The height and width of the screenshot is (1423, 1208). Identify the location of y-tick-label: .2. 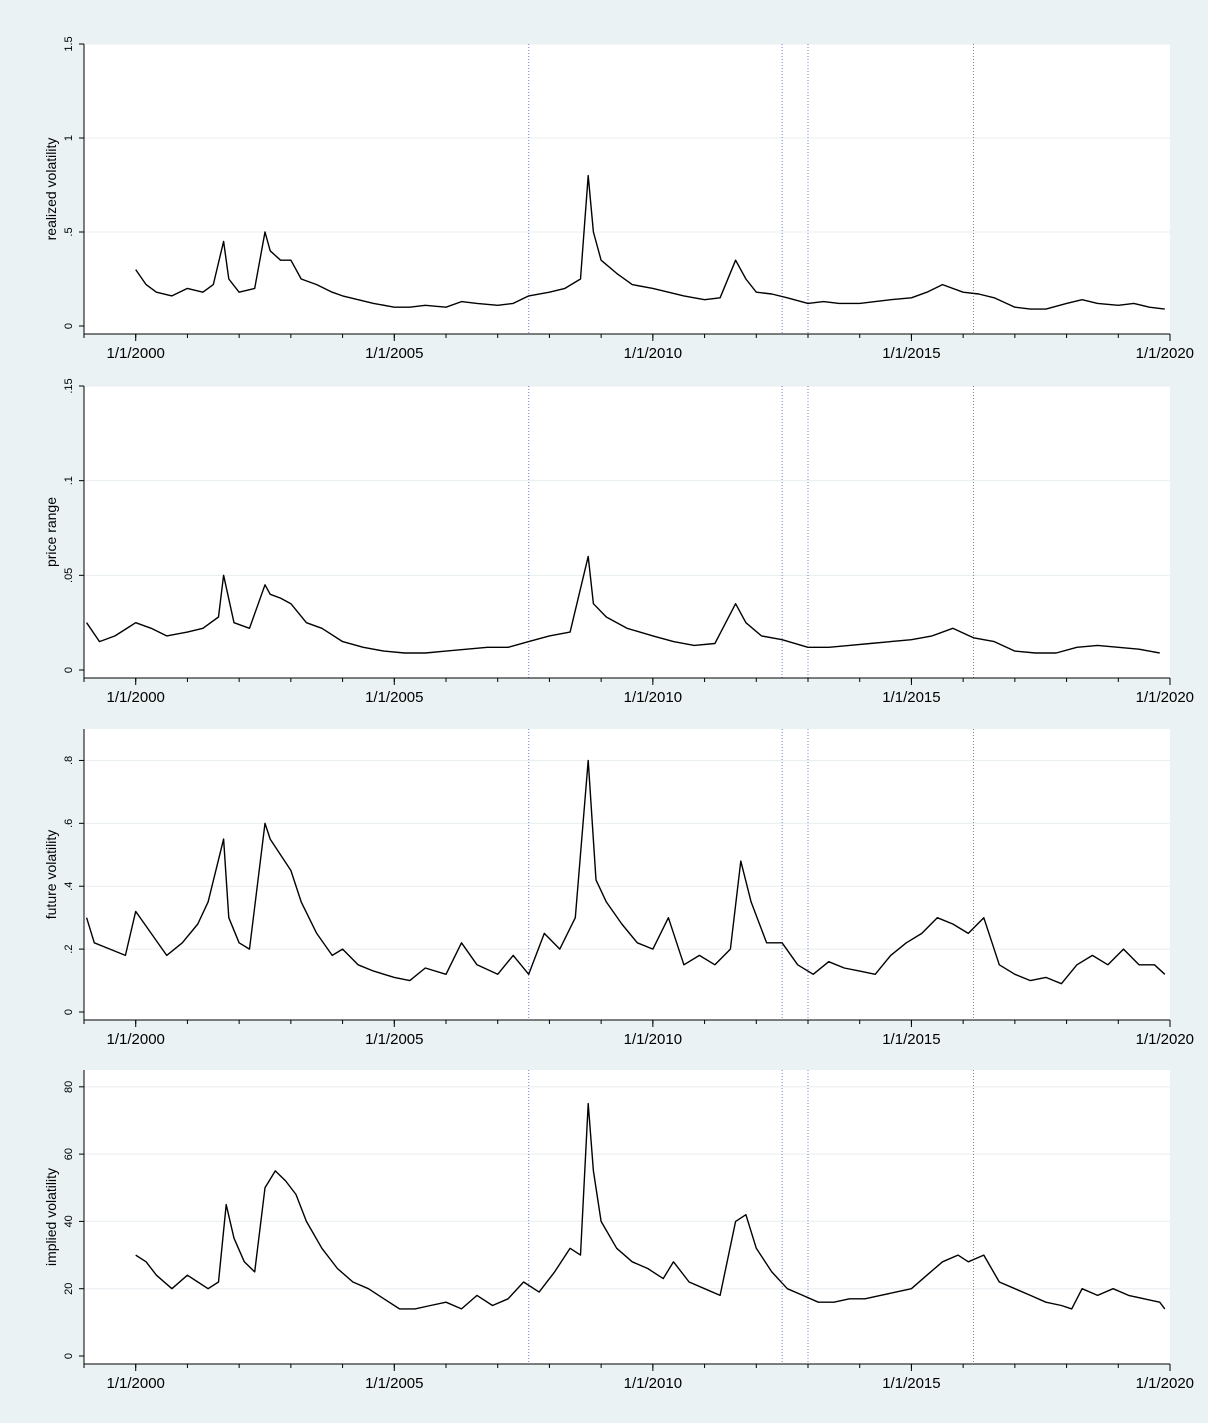
(69, 949).